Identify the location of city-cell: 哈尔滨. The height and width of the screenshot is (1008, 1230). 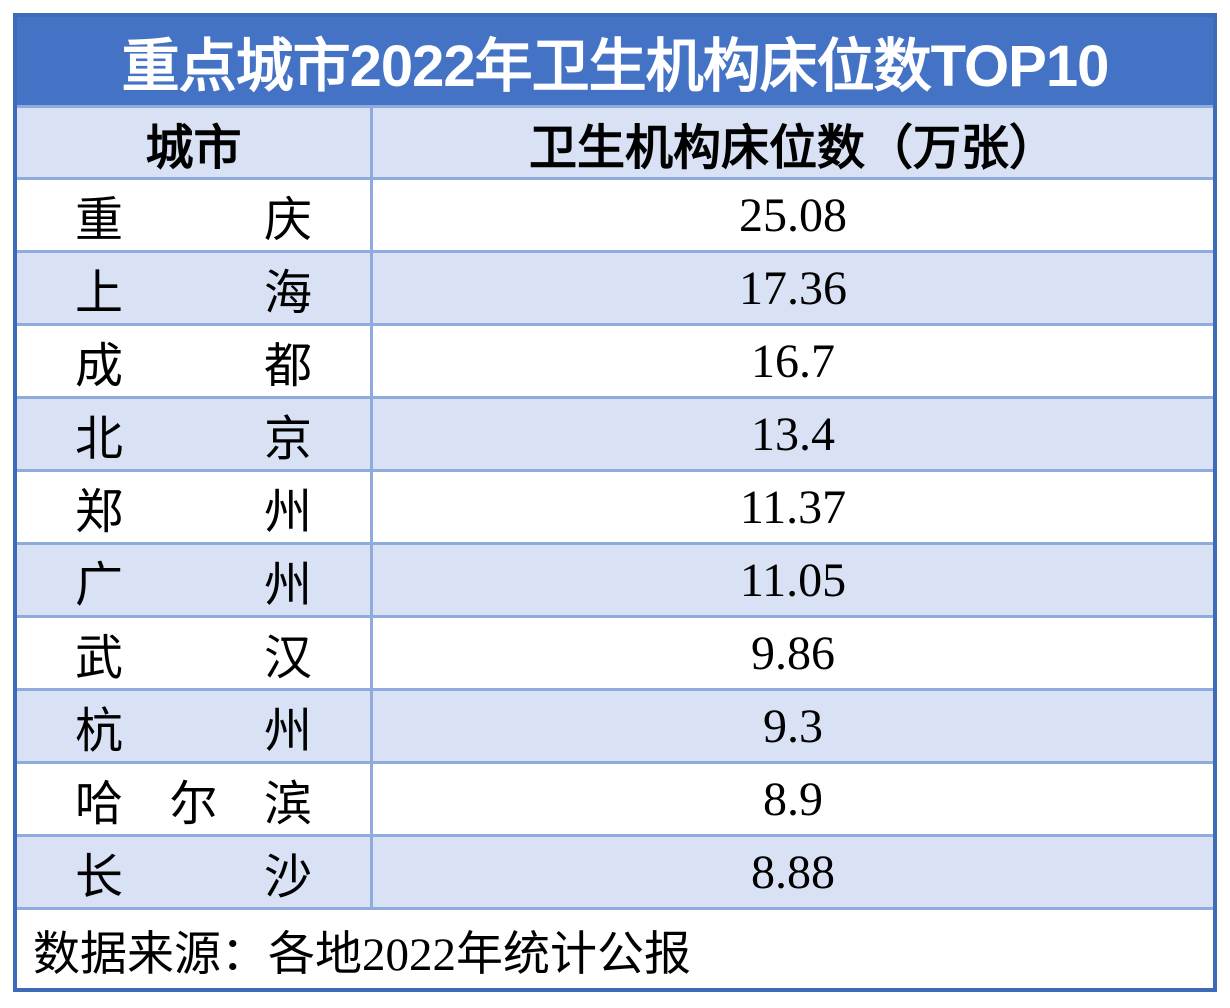
(193, 804).